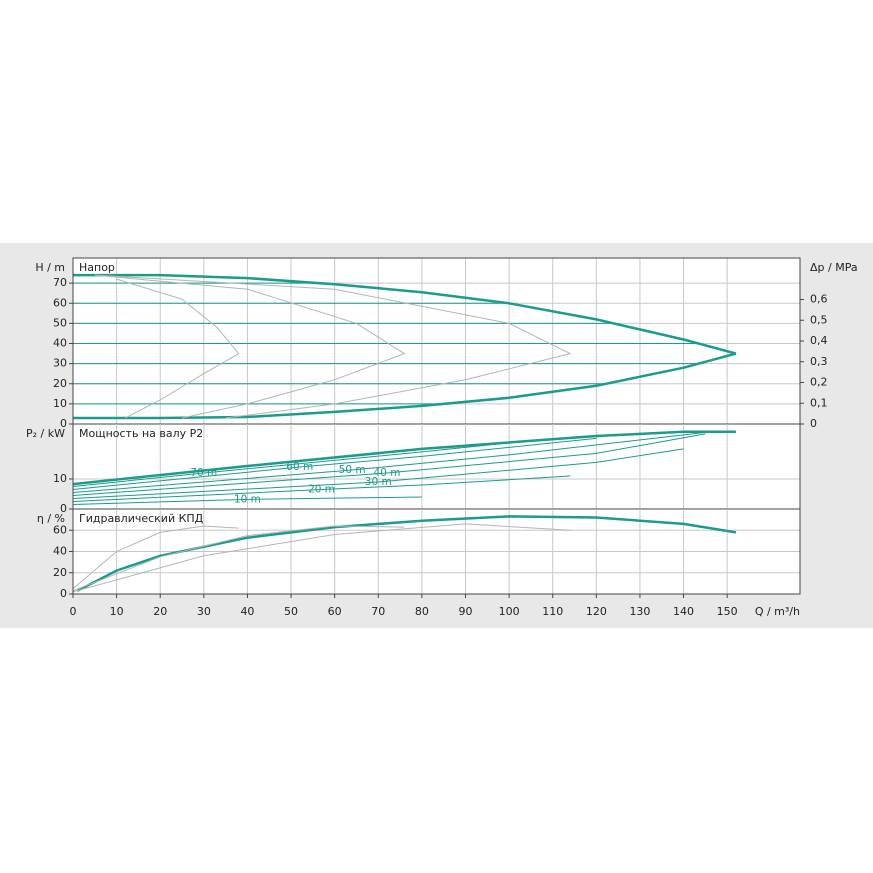 The width and height of the screenshot is (873, 873). What do you see at coordinates (727, 611) in the screenshot?
I see `x-tick-label: 150` at bounding box center [727, 611].